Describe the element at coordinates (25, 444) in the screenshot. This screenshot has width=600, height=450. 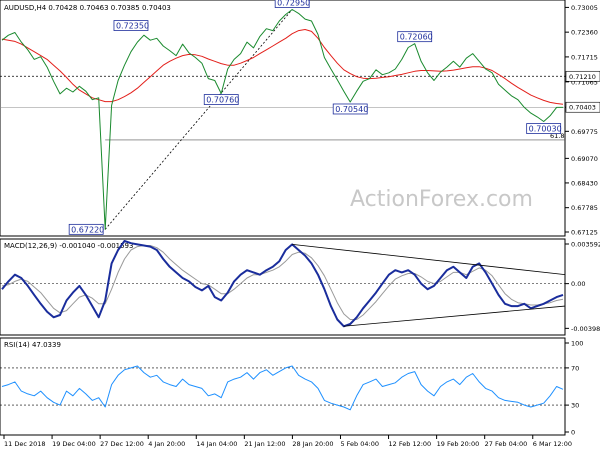
I see `x-tick-label: 11 Dec 2018` at that location.